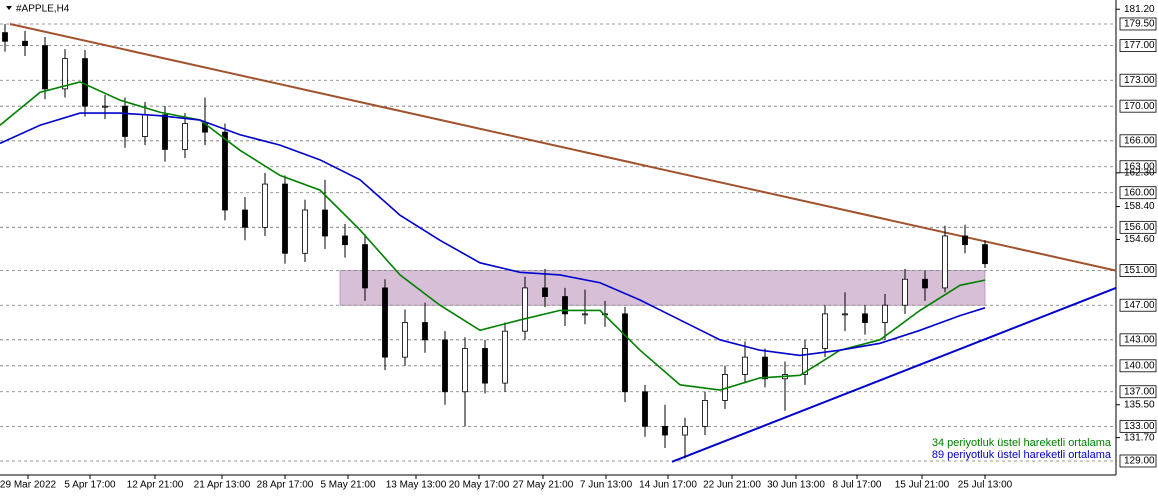 This screenshot has height=496, width=1158. I want to click on level-label: 137.00, so click(1139, 391).